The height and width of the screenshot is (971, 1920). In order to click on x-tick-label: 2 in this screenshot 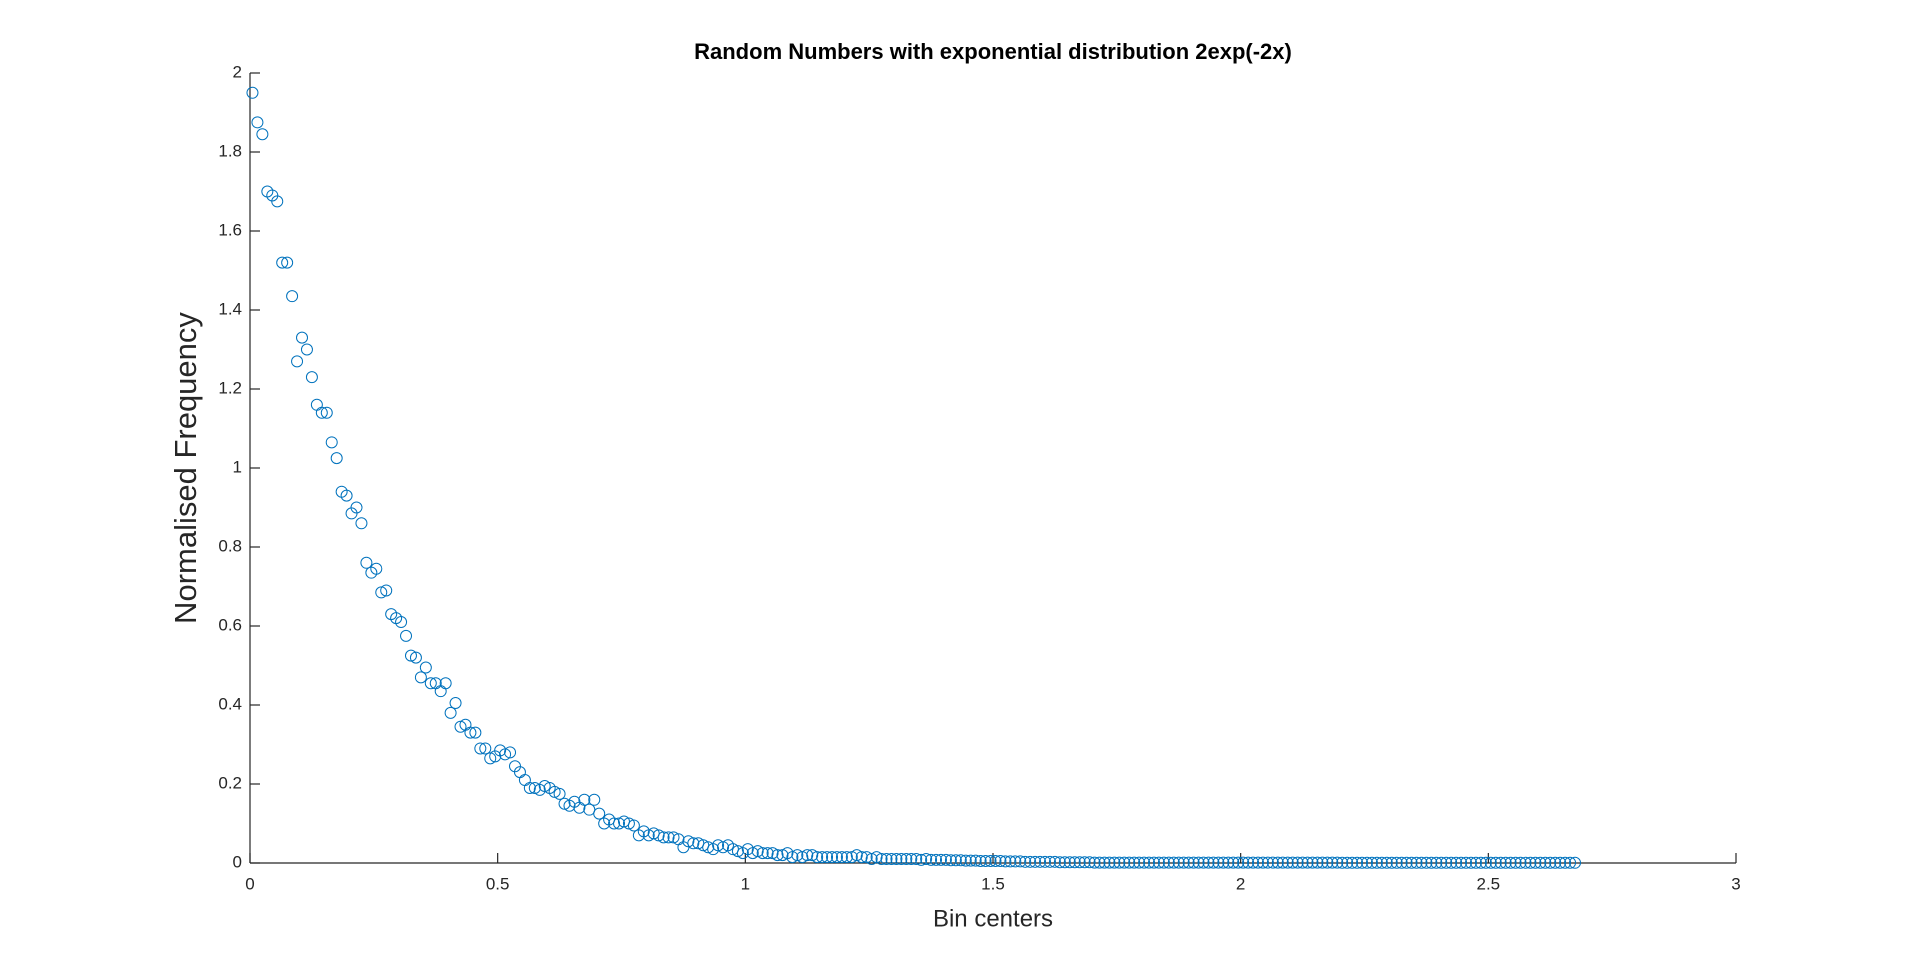, I will do `click(1240, 883)`.